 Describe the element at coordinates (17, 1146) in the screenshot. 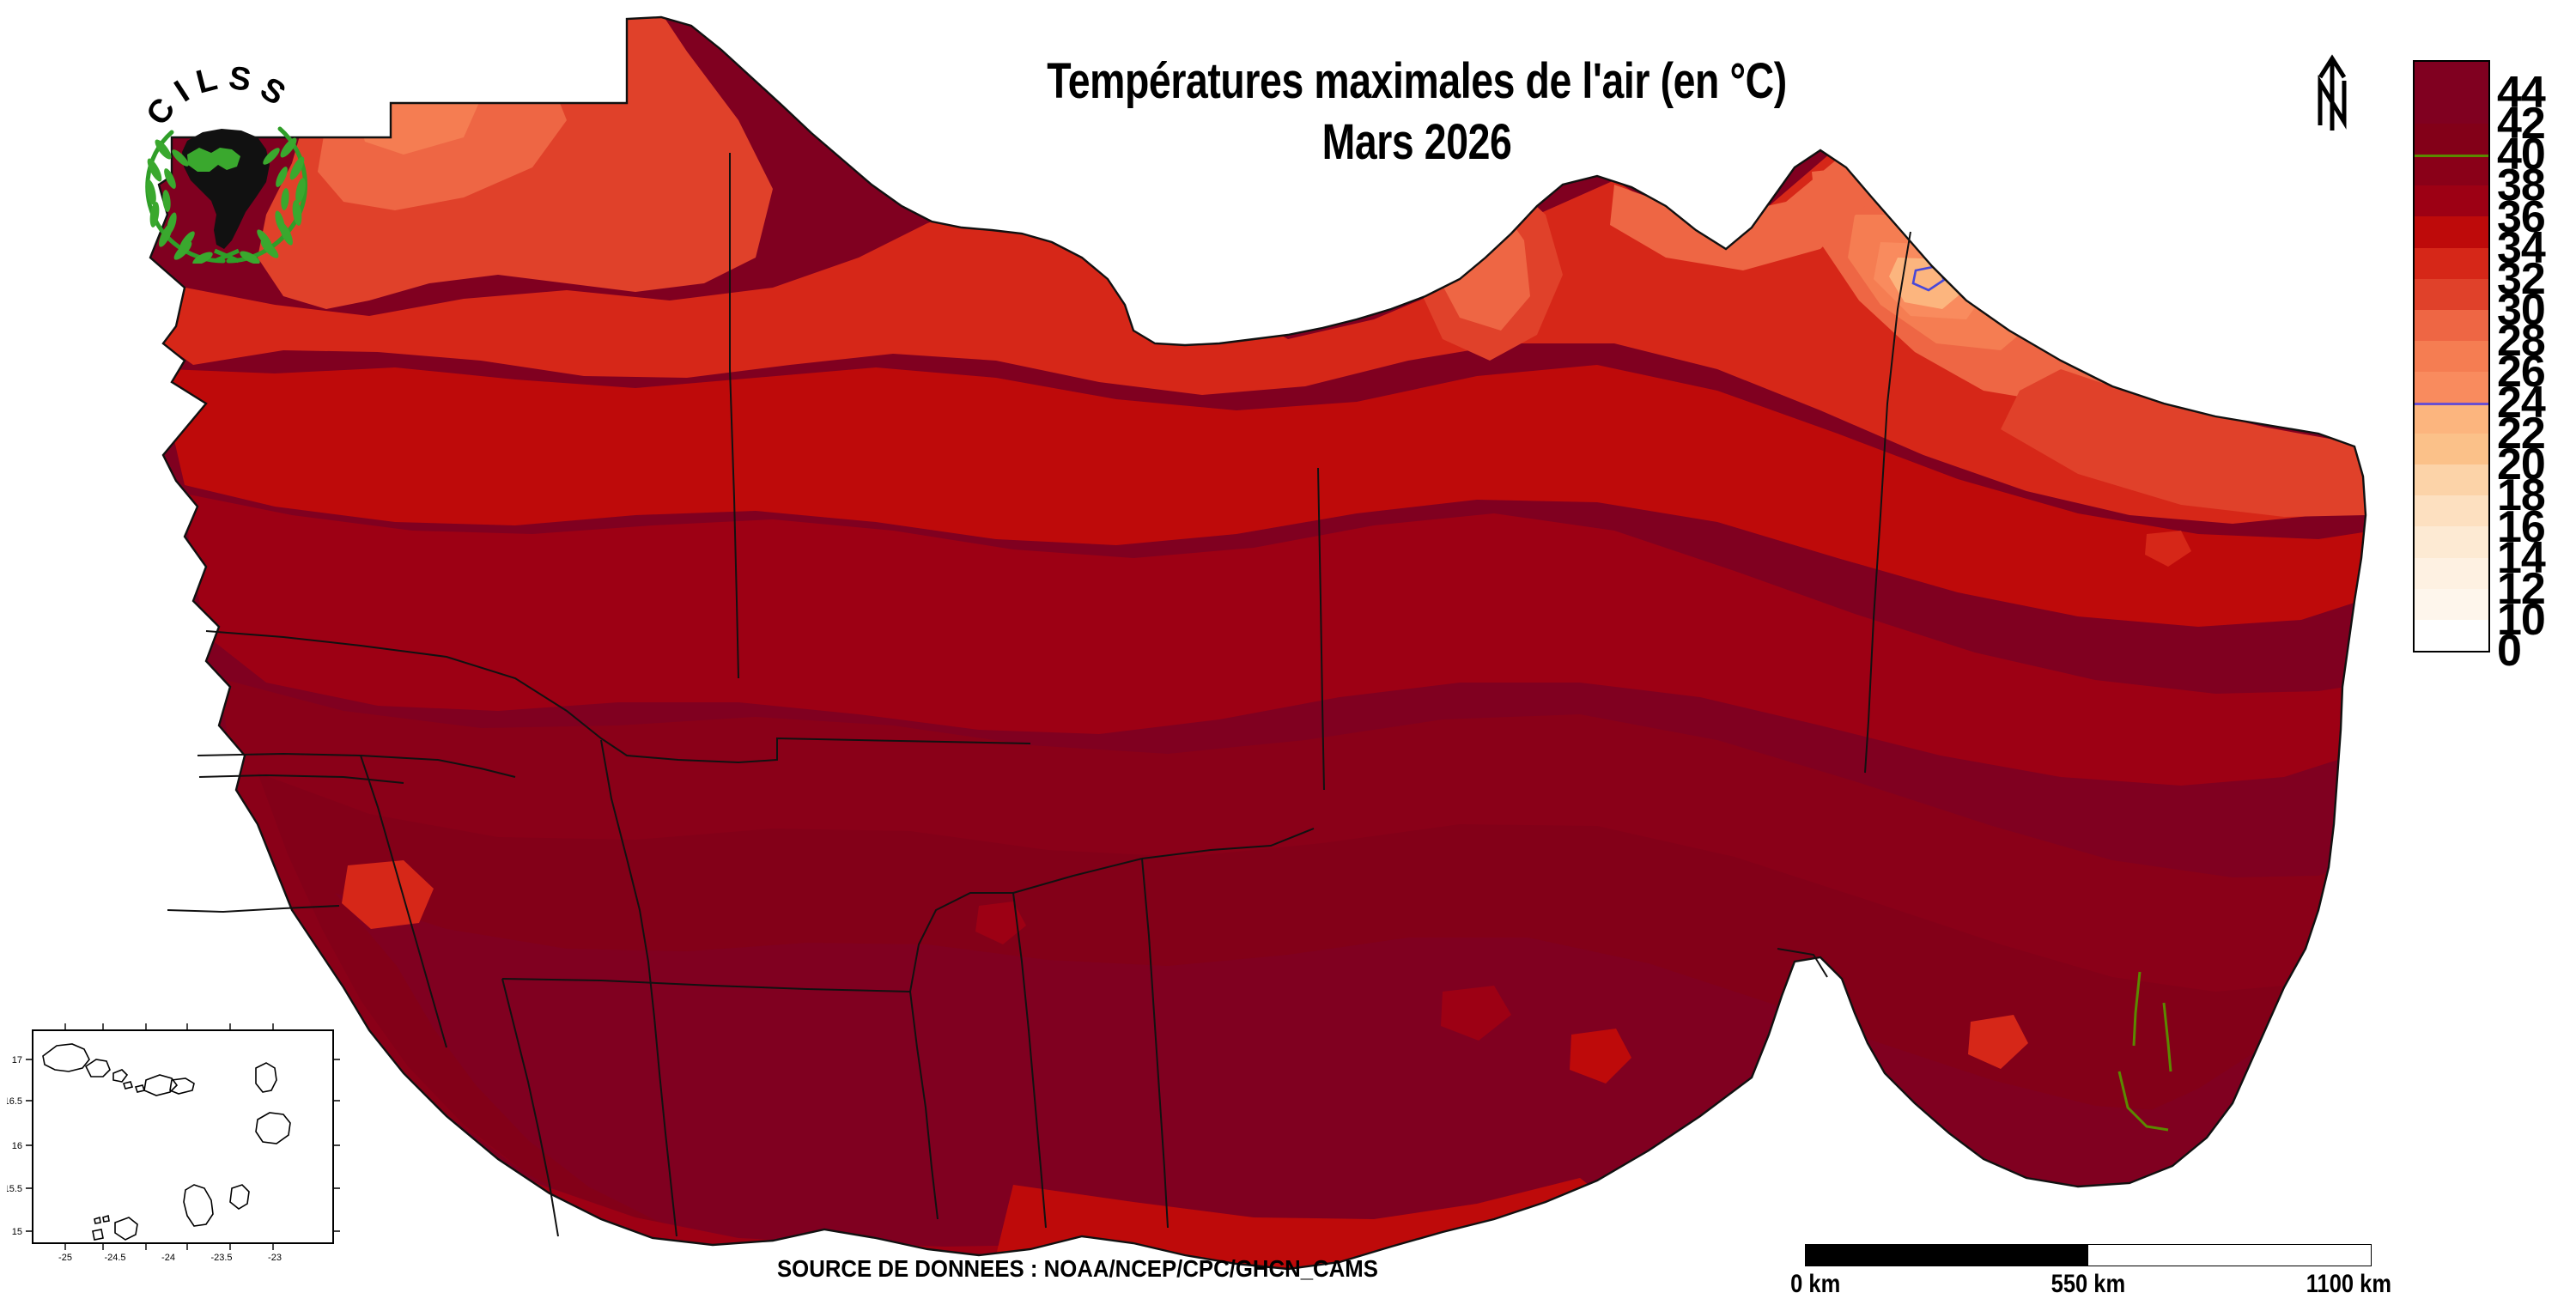

I see `inset-y-tick: 16` at that location.